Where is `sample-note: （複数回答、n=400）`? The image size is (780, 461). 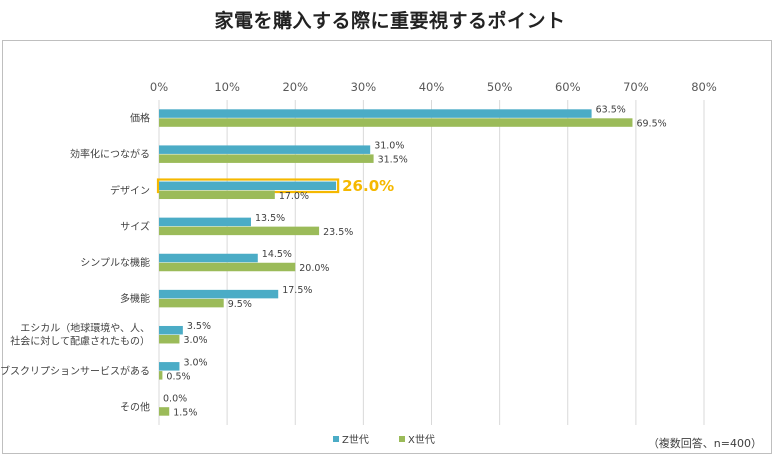 sample-note: （複数回答、n=400） is located at coordinates (704, 443).